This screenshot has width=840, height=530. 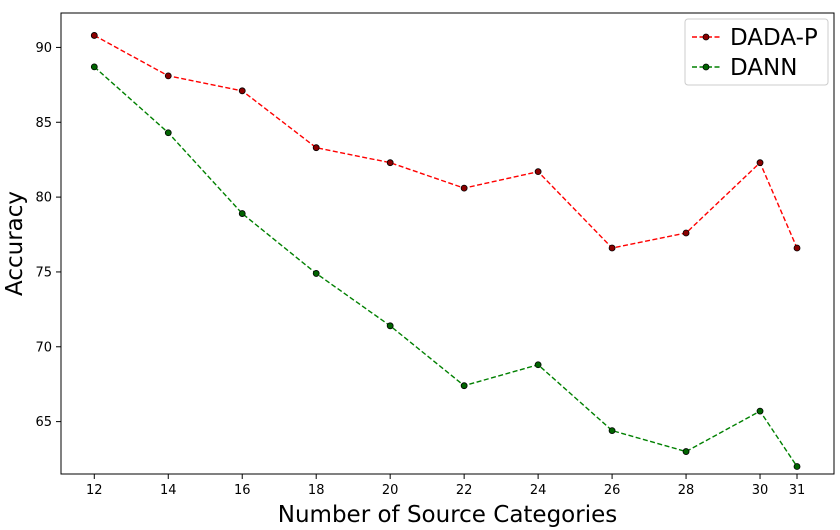 I want to click on y-tick-label: 85, so click(x=43, y=123).